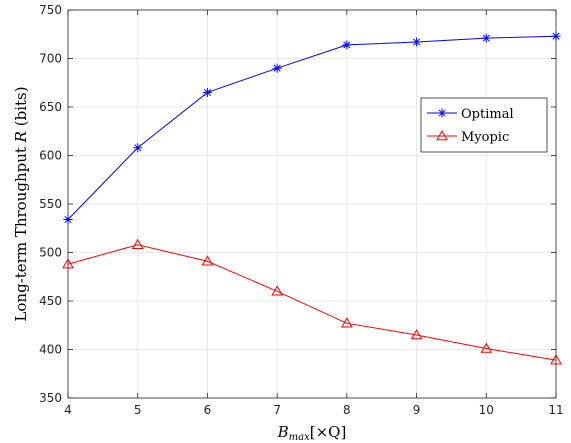  Describe the element at coordinates (50, 301) in the screenshot. I see `y-tick-label: 450` at that location.